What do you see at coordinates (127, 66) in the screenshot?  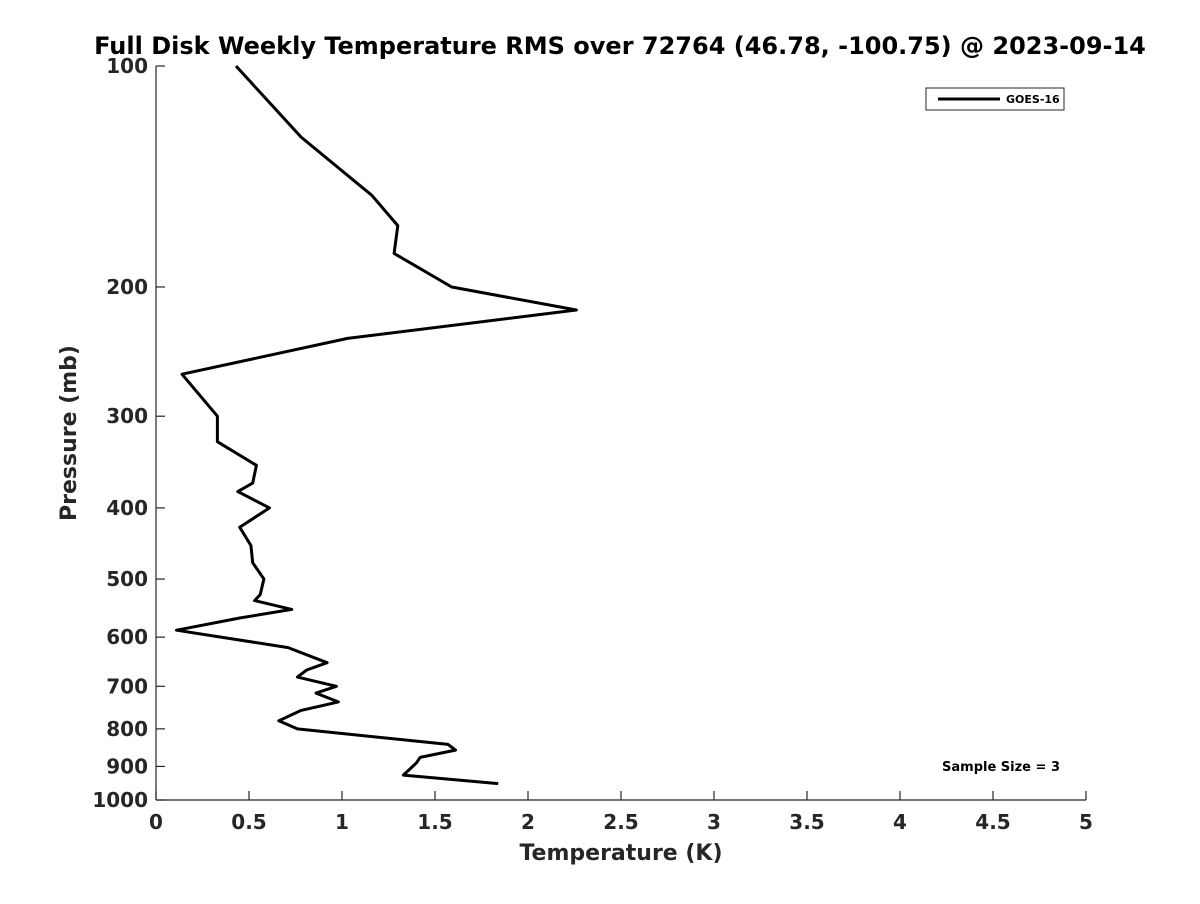 I see `y-tick-label: 100` at bounding box center [127, 66].